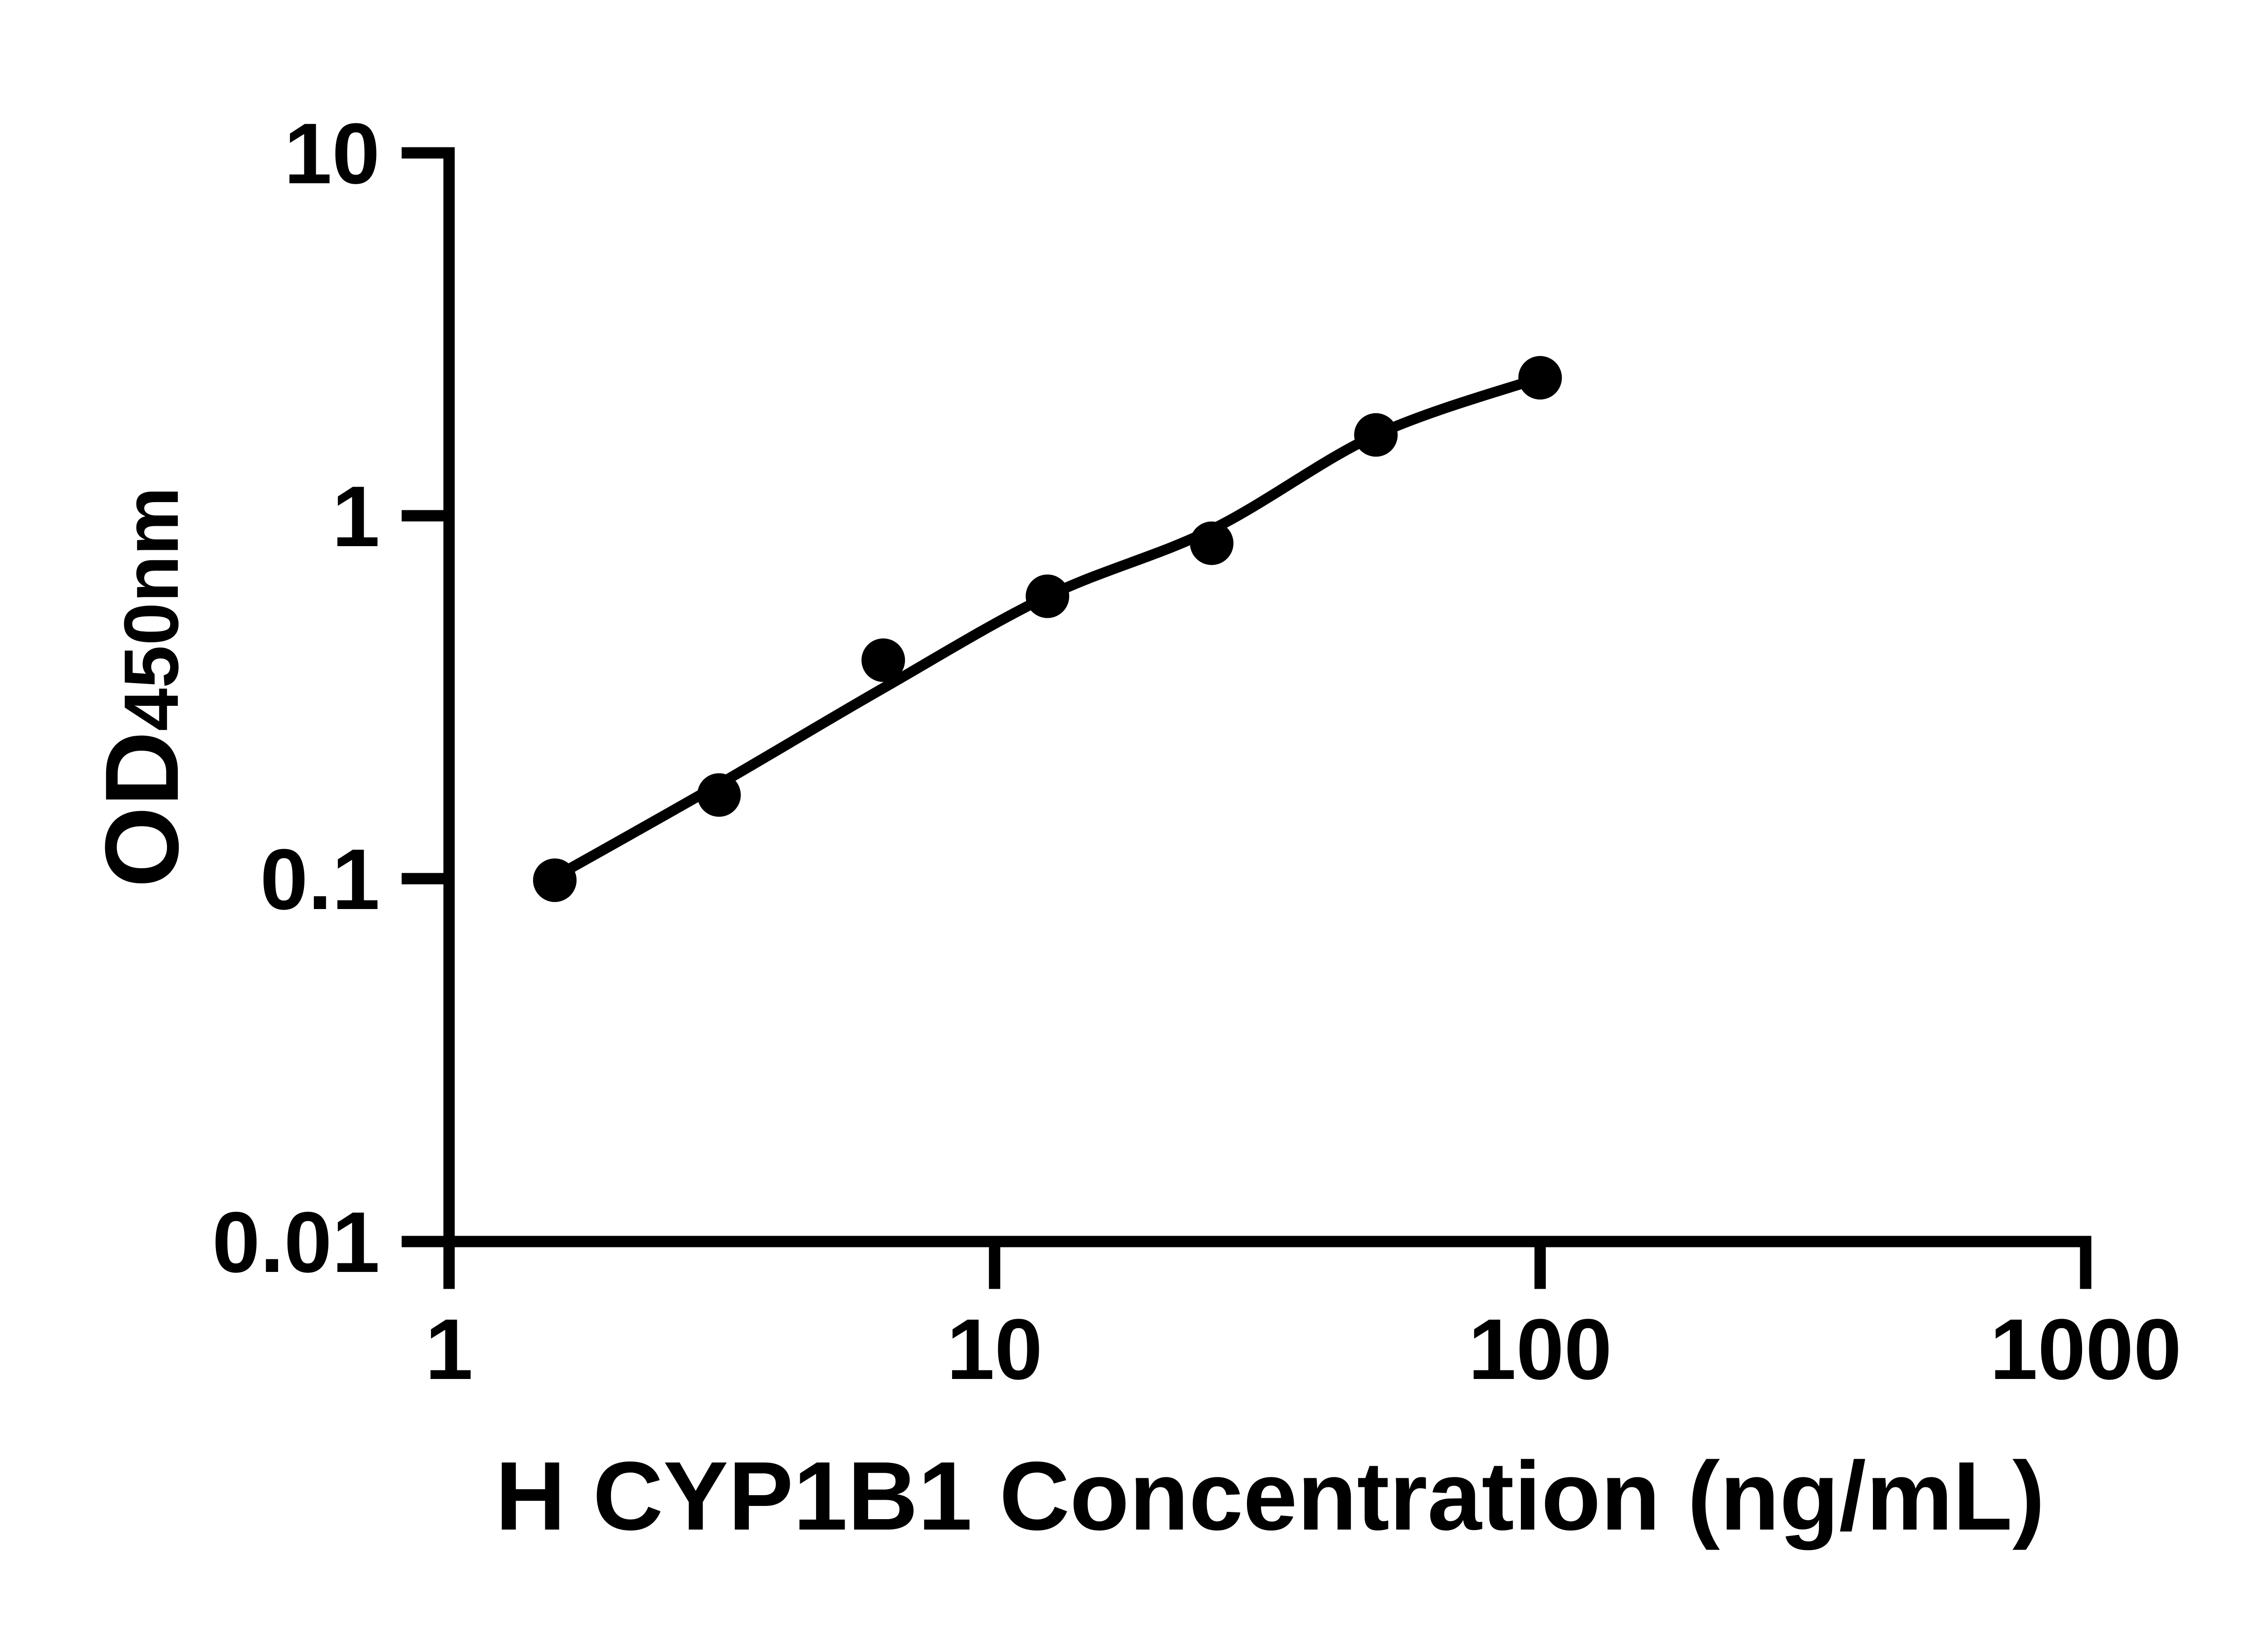 This screenshot has width=2268, height=1633. Describe the element at coordinates (151, 609) in the screenshot. I see `y-axis-title-subscript: 450nm` at that location.